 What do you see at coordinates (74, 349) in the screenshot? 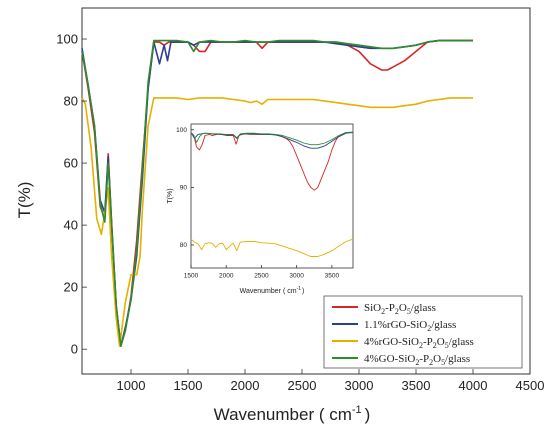
I see `main-y-tick-label-0: 0` at bounding box center [74, 349].